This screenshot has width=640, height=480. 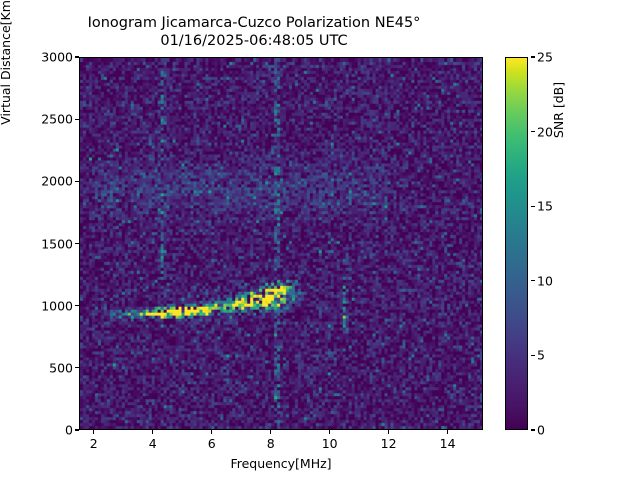 I want to click on y-axis-tick-marks, so click(x=77, y=243).